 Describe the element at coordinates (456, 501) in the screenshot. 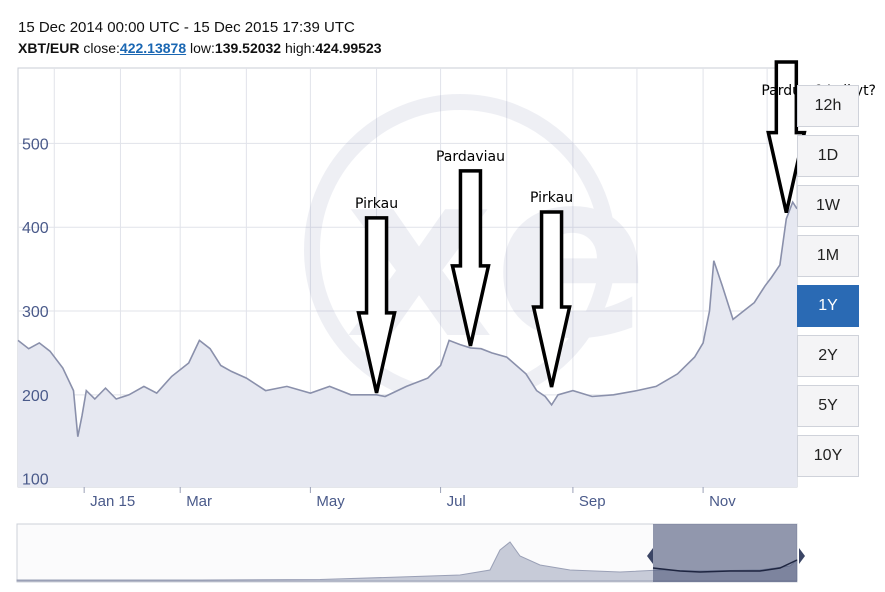

I see `x-tick-label: Jul` at that location.